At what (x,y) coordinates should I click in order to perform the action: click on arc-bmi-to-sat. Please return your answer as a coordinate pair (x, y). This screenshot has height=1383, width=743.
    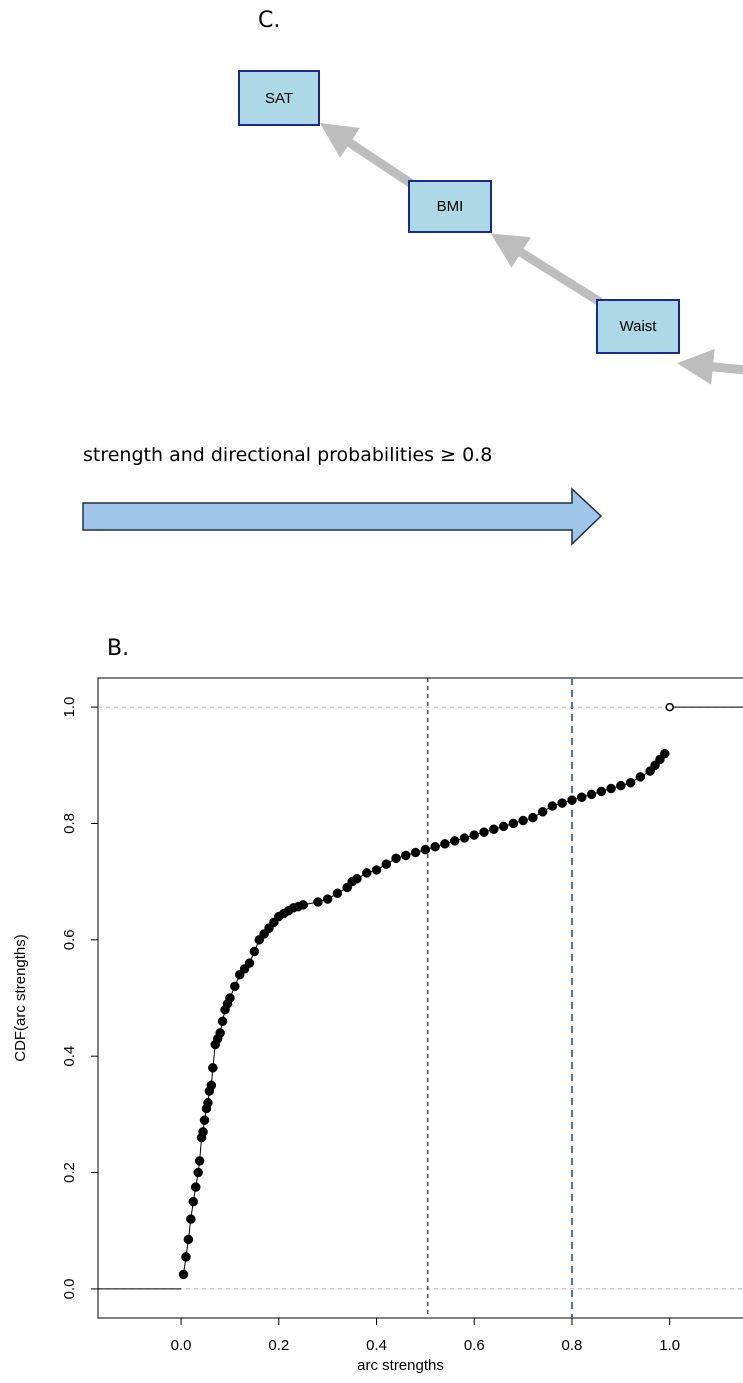
    Looking at the image, I should click on (367, 155).